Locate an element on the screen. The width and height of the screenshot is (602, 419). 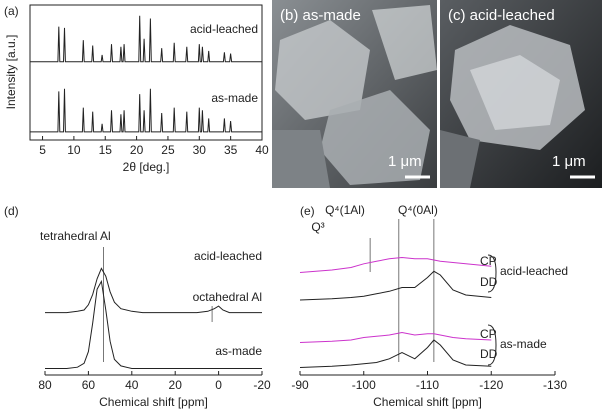
x-tick-label: 25 is located at coordinates (168, 150).